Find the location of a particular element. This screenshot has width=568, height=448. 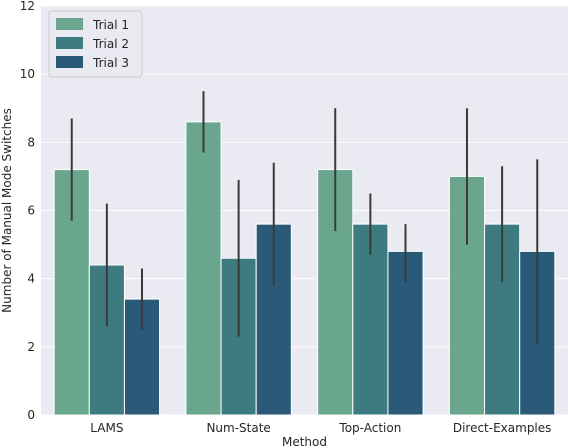

x-tick-labels: LAMS Num-State Top-Action Direct-Examples is located at coordinates (320, 428).